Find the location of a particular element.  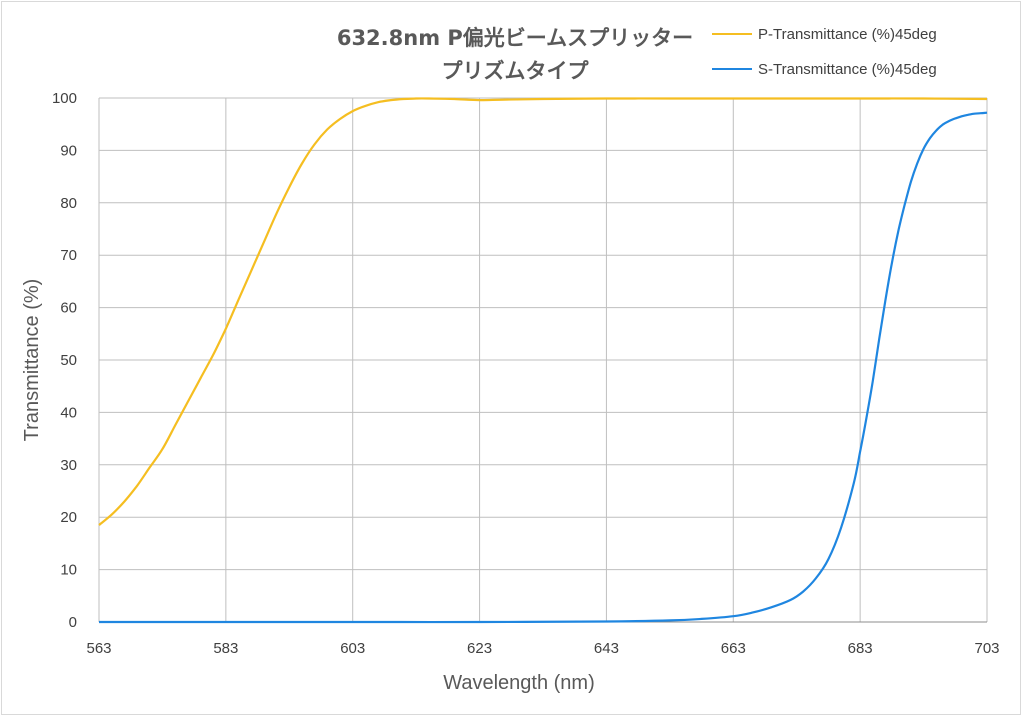

legend-item-p-transmittance: P-Transmittance (%)45deg is located at coordinates (824, 34).